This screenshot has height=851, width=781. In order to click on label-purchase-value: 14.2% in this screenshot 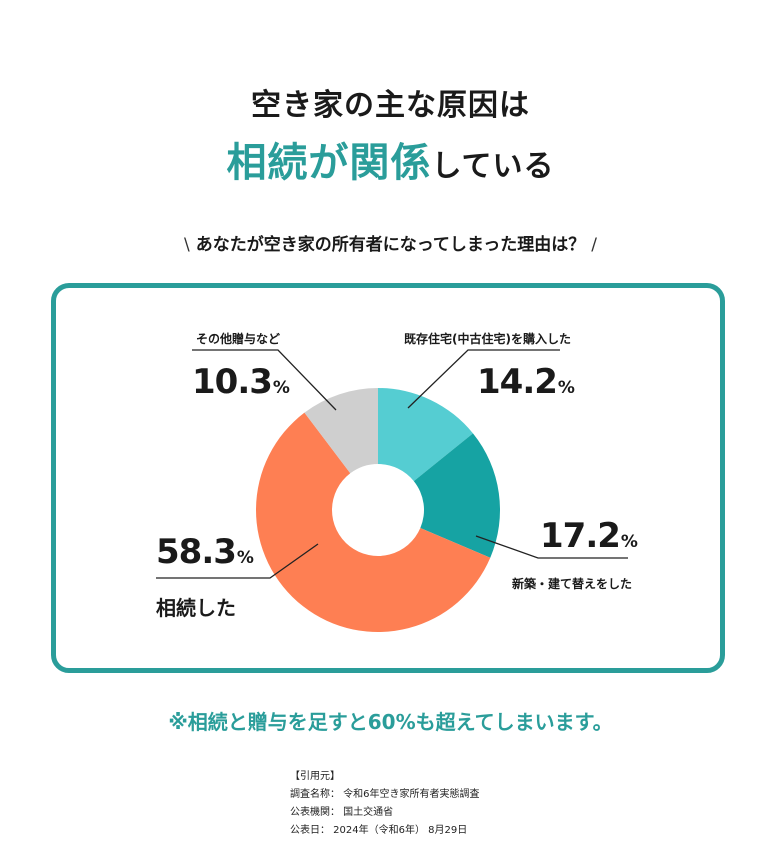, I will do `click(526, 382)`.